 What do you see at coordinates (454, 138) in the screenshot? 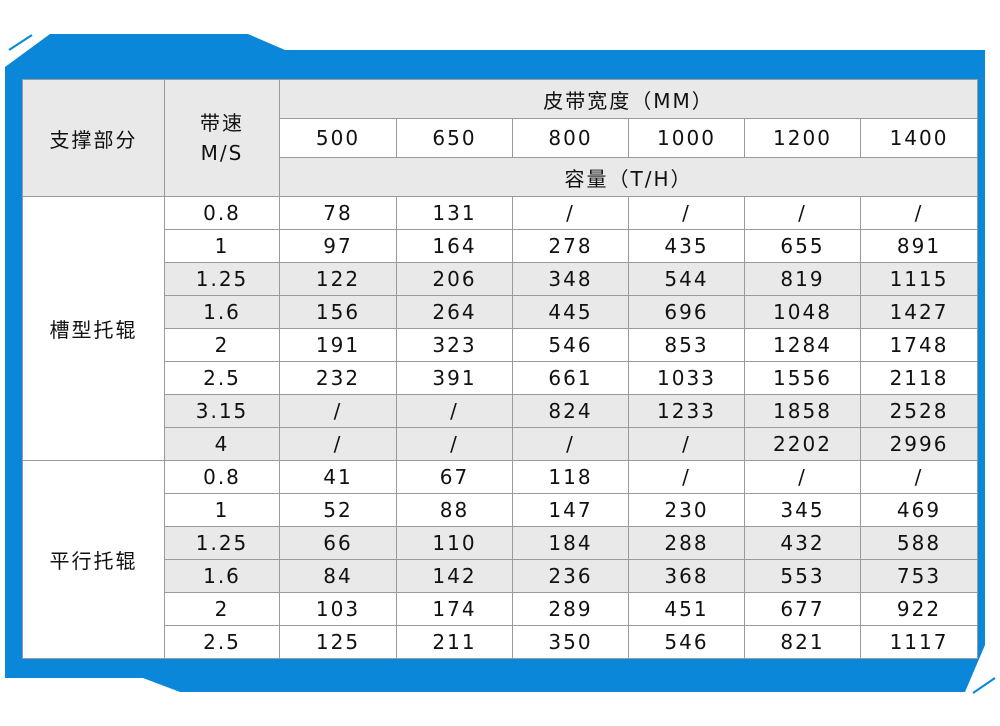
I see `header-width-650: 650` at bounding box center [454, 138].